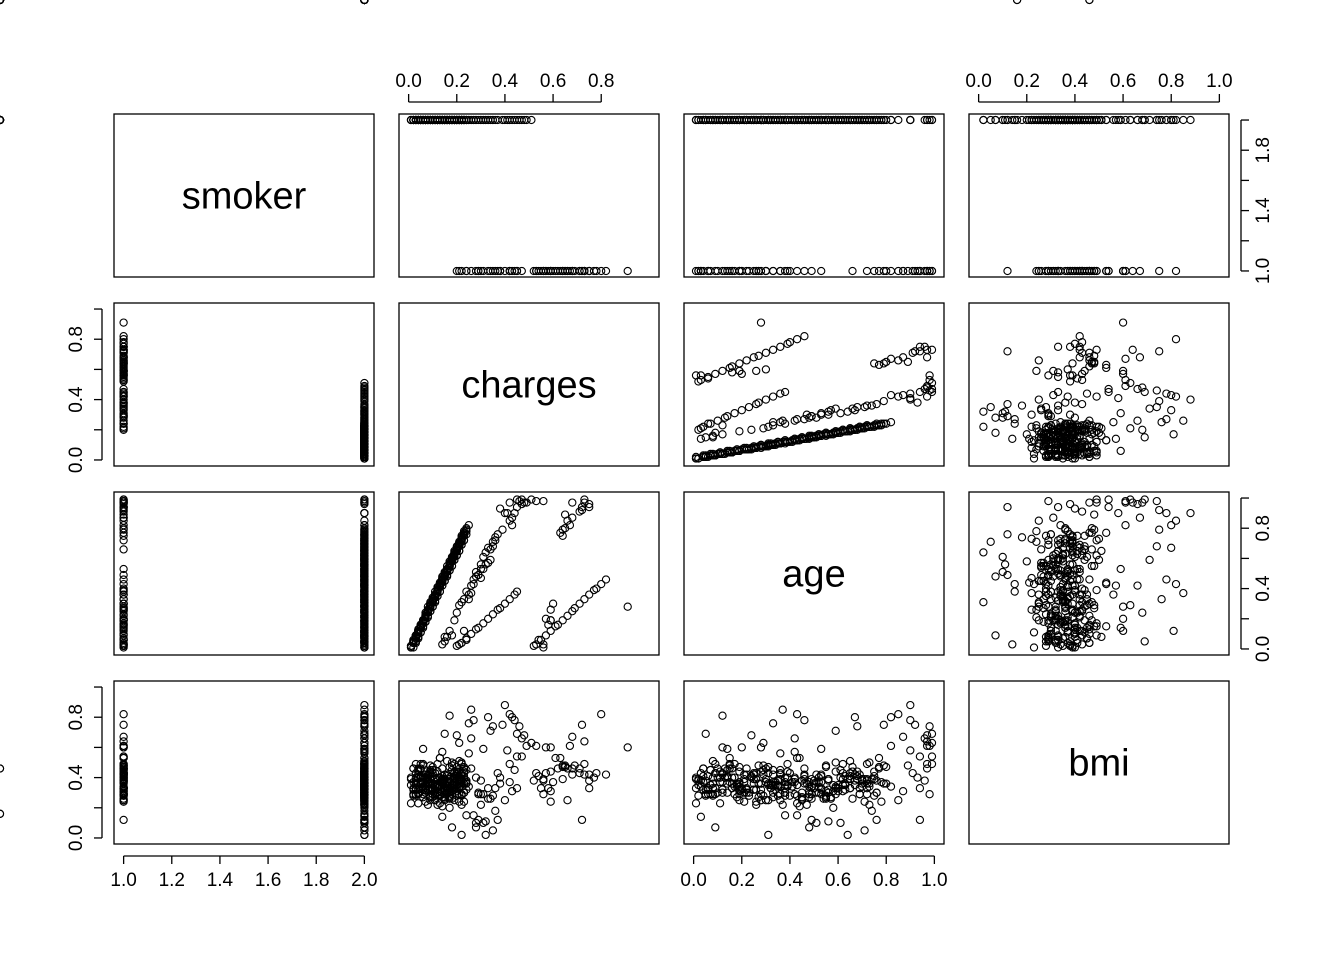 This screenshot has height=960, width=1344. I want to click on variable-label-charges: charges, so click(528, 386).